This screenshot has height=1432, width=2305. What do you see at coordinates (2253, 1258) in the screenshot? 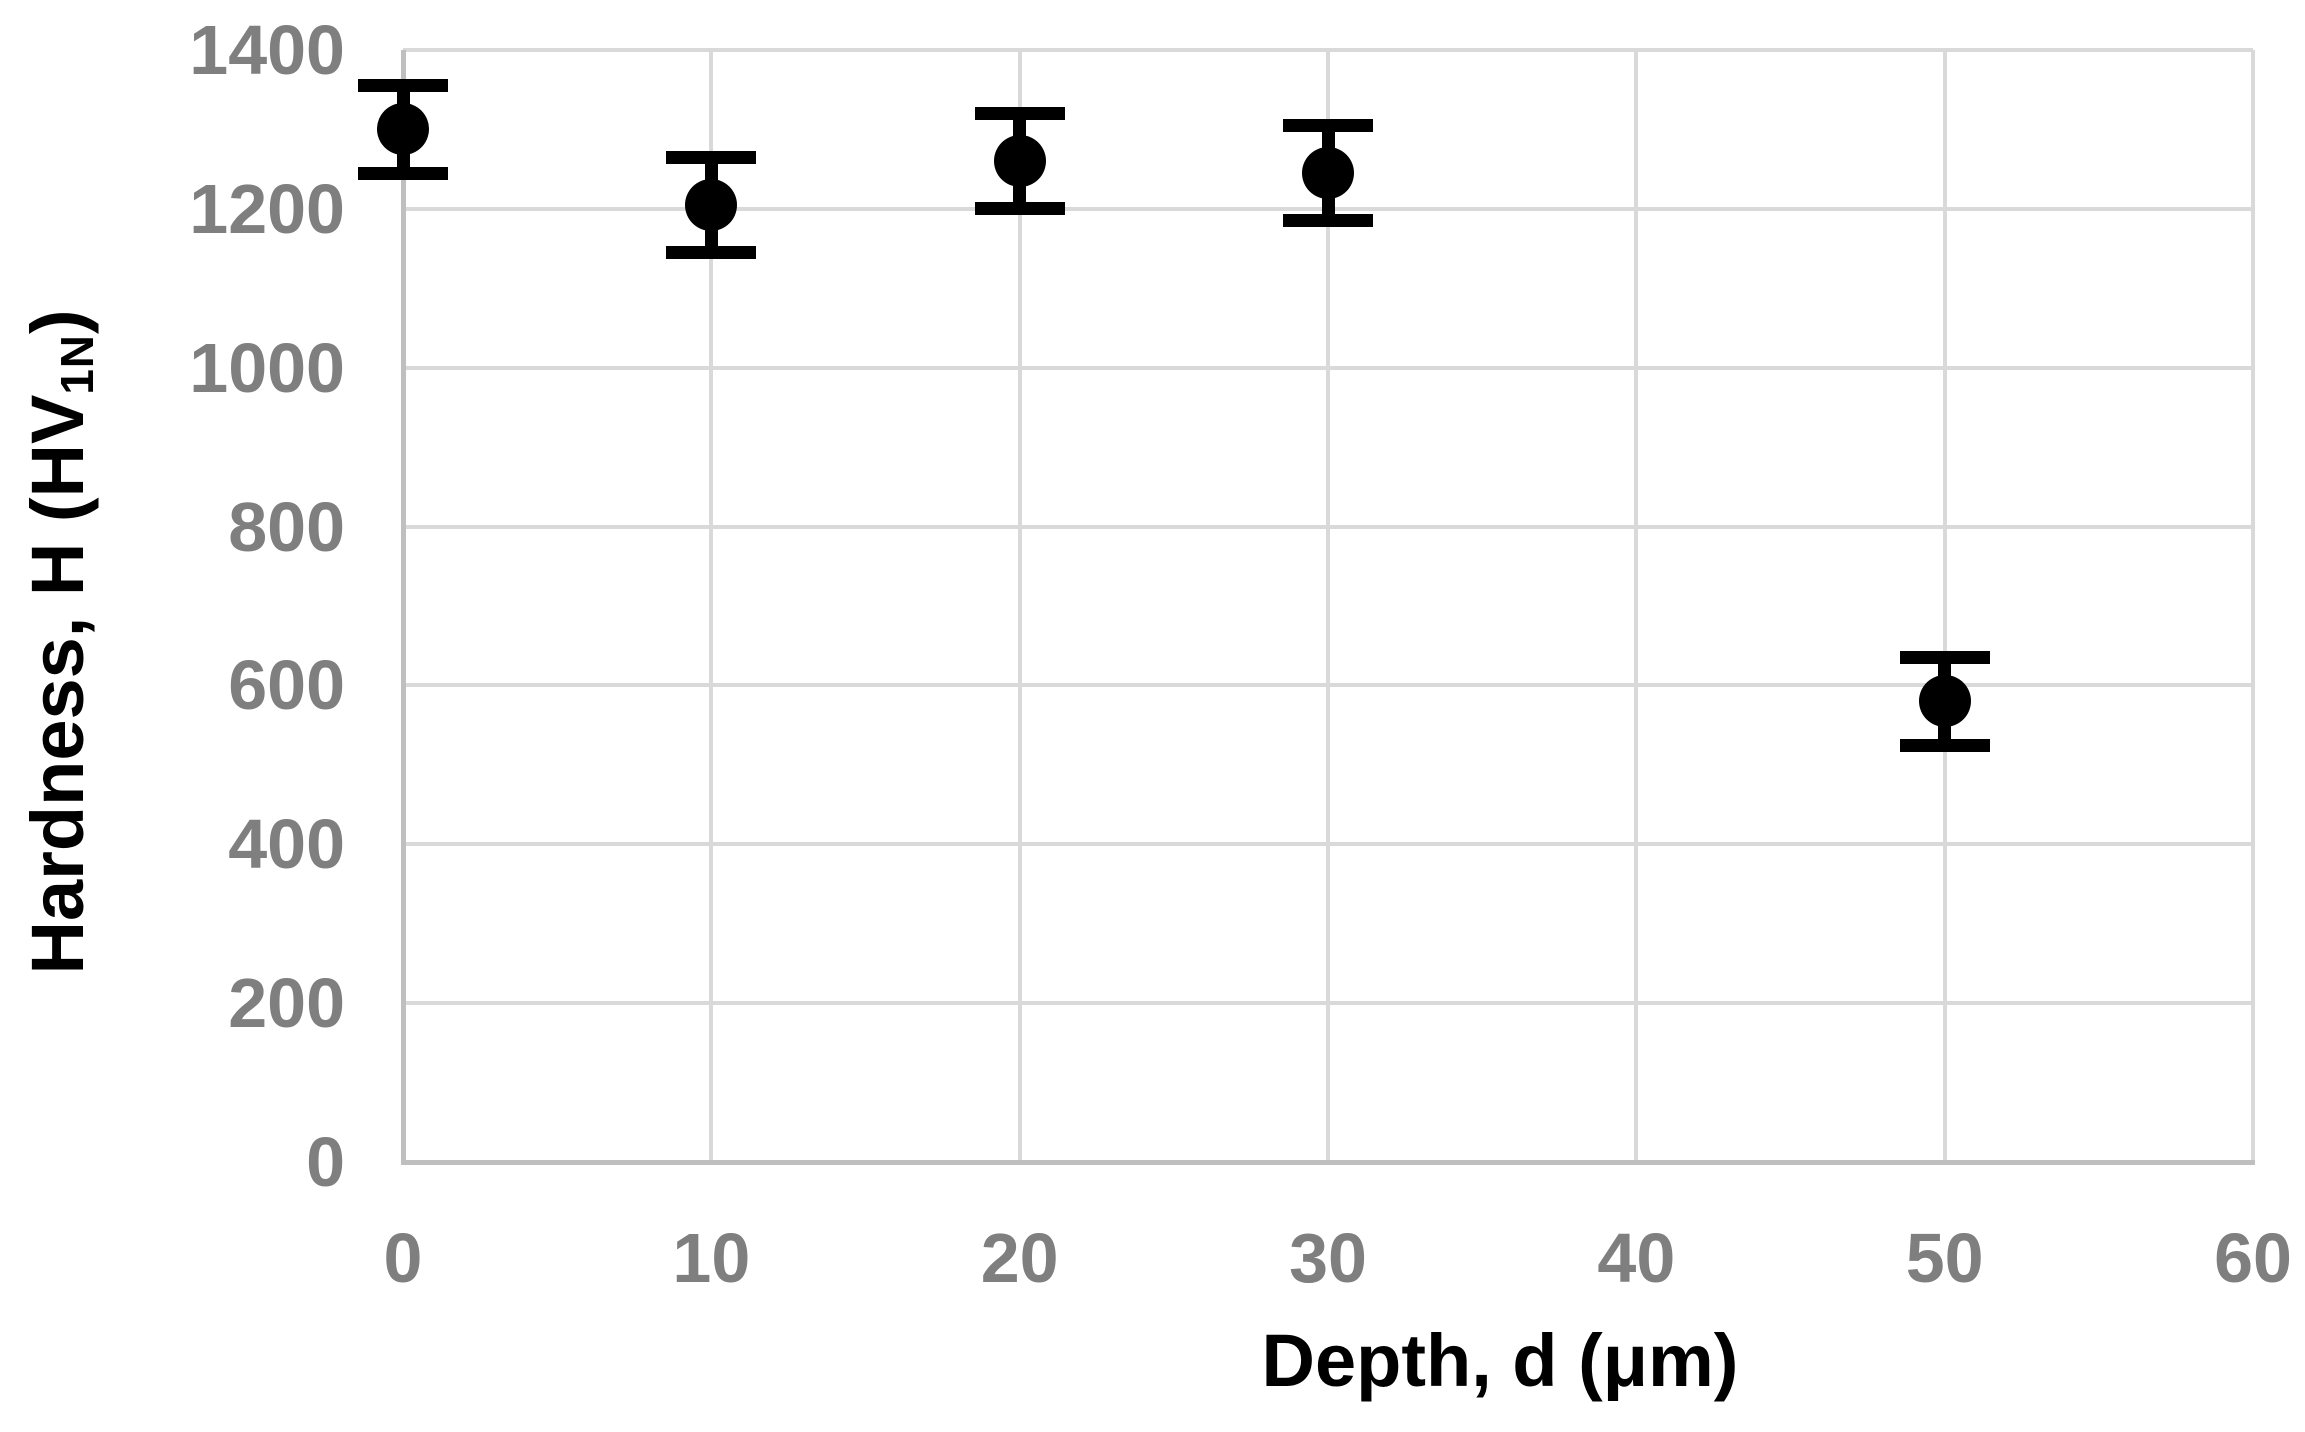
I see `x-tick-label: 60` at bounding box center [2253, 1258].